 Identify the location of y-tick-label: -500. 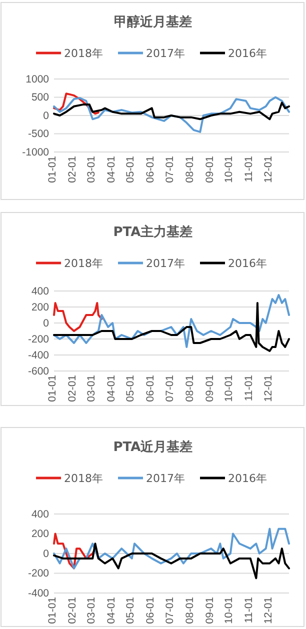
(39, 134).